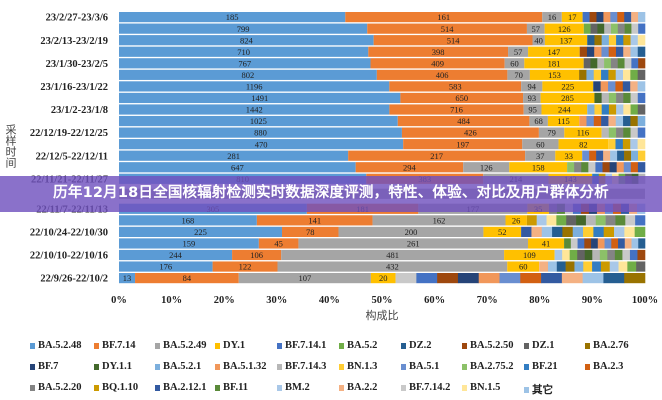 Image resolution: width=662 pixels, height=400 pixels. Describe the element at coordinates (119, 300) in the screenshot. I see `x-tick-label: 0%` at that location.